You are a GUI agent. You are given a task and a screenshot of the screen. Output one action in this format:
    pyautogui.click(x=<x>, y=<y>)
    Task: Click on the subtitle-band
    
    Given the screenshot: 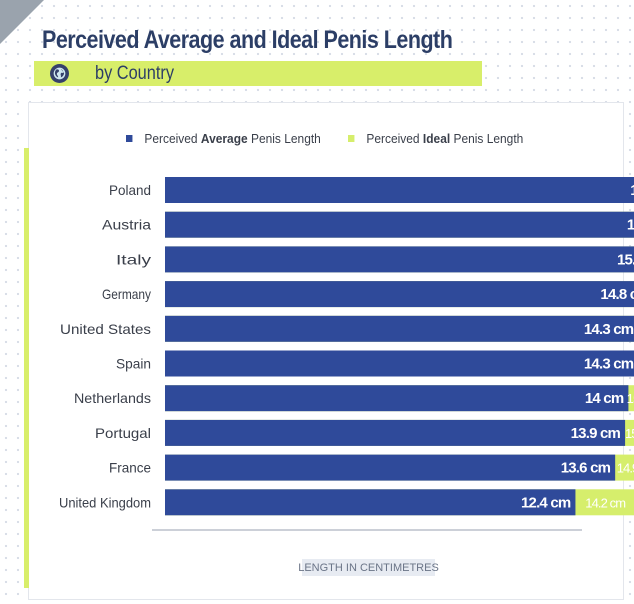 What is the action you would take?
    pyautogui.click(x=258, y=73)
    